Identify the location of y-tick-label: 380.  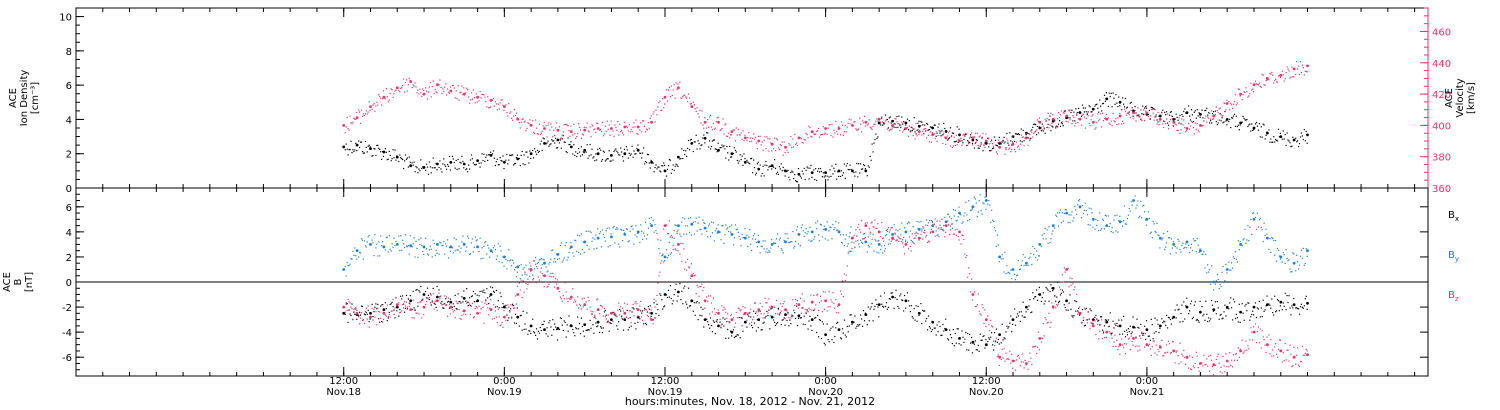
(1441, 158).